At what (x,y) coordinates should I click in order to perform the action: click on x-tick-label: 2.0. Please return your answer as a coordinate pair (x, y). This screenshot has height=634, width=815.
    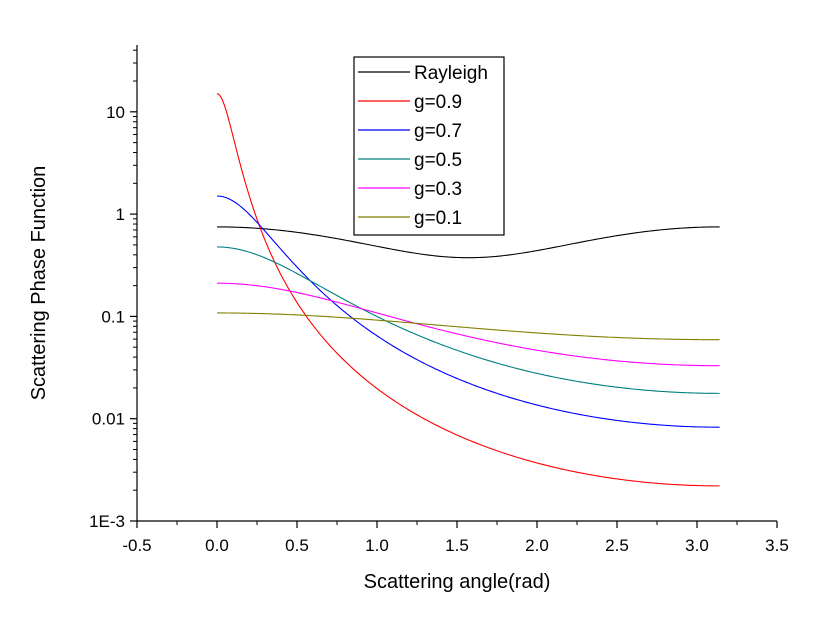
    Looking at the image, I should click on (537, 545).